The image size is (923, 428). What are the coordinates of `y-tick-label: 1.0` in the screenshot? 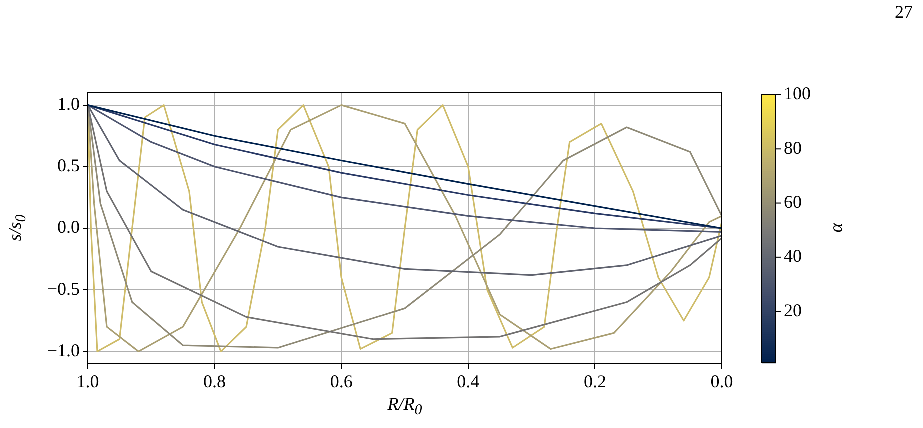 It's located at (69, 104).